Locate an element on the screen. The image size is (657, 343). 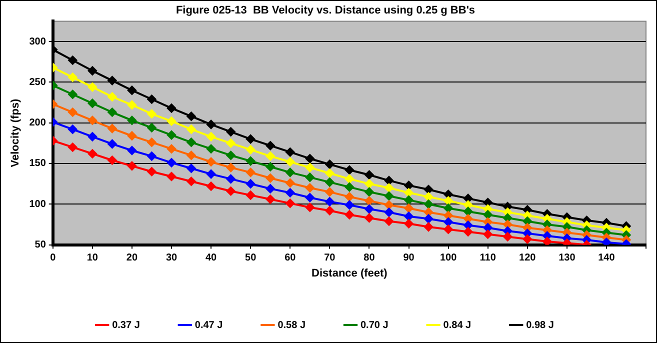
y-axis-title: Velocity (fps) is located at coordinates (16, 133).